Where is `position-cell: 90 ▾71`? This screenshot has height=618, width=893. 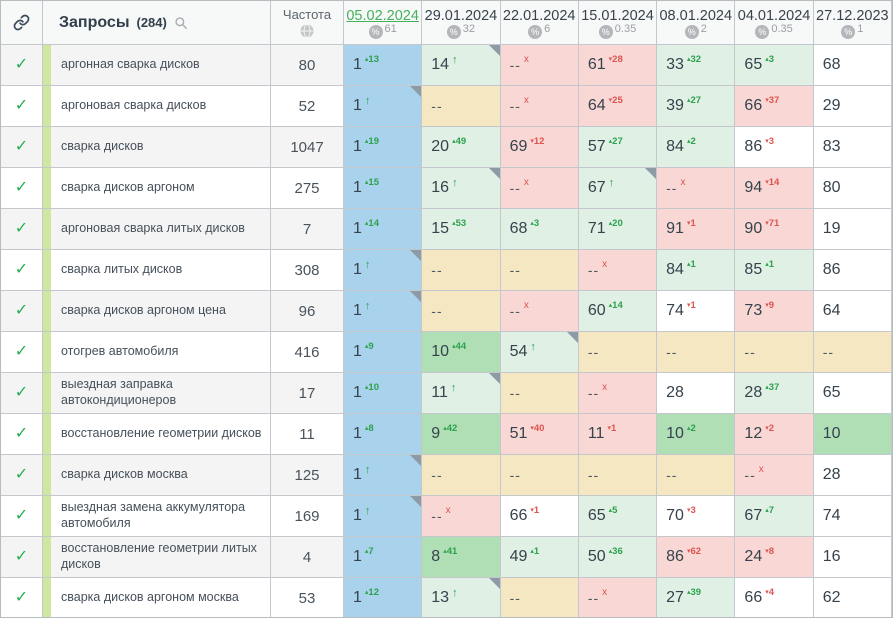 position-cell: 90 ▾71 is located at coordinates (774, 229).